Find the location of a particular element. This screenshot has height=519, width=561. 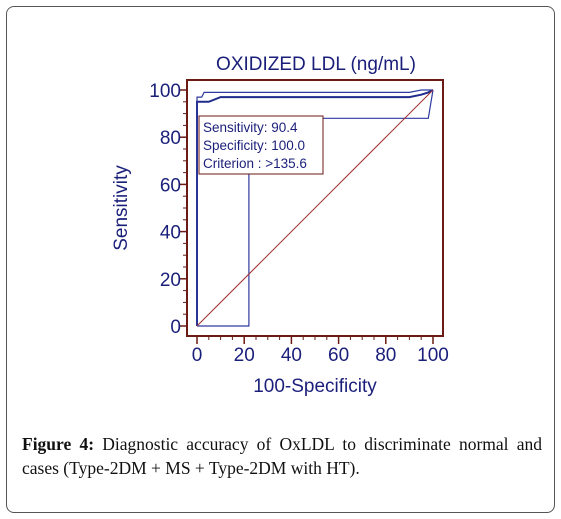

y-tick-label: 40 is located at coordinates (170, 233).